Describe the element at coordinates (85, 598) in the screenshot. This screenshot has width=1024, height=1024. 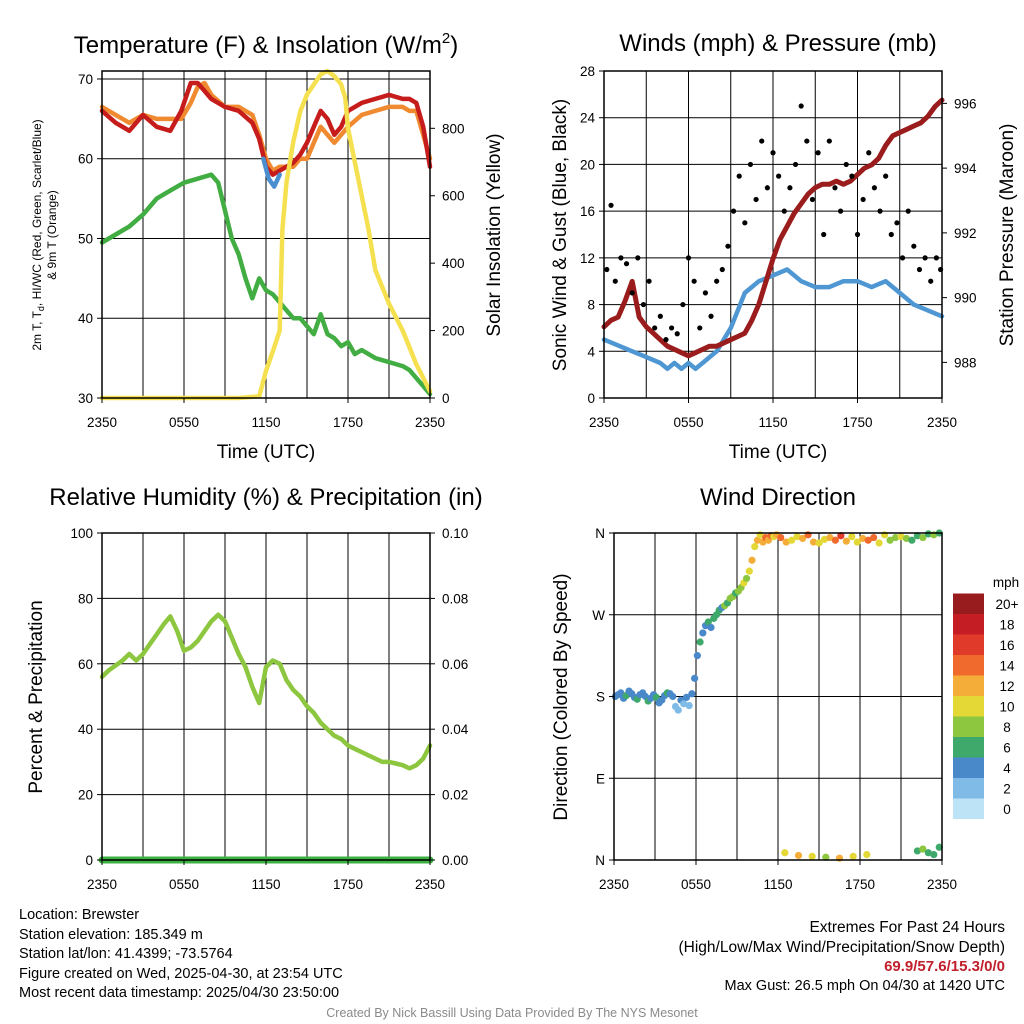
I see `y-tick-label: 80` at that location.